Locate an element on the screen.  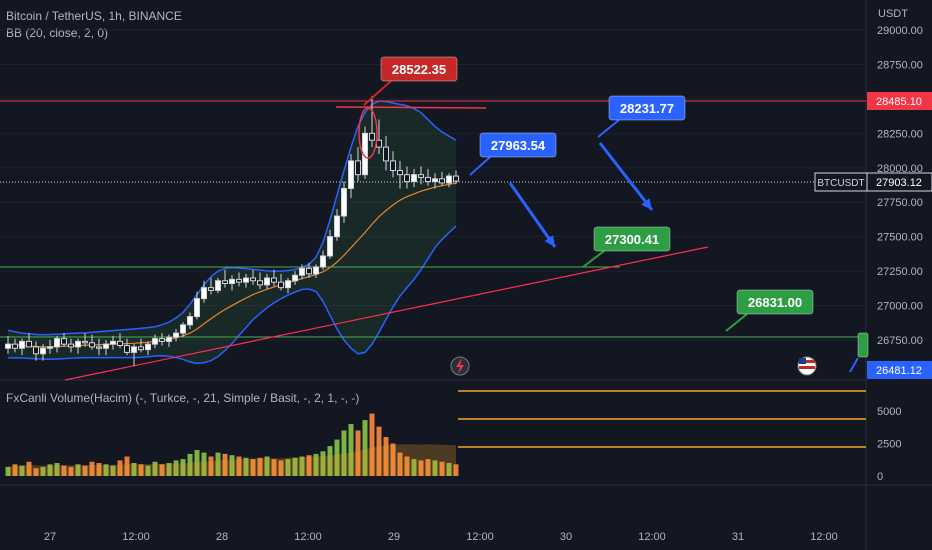
volume-average-area is located at coordinates (232, 460).